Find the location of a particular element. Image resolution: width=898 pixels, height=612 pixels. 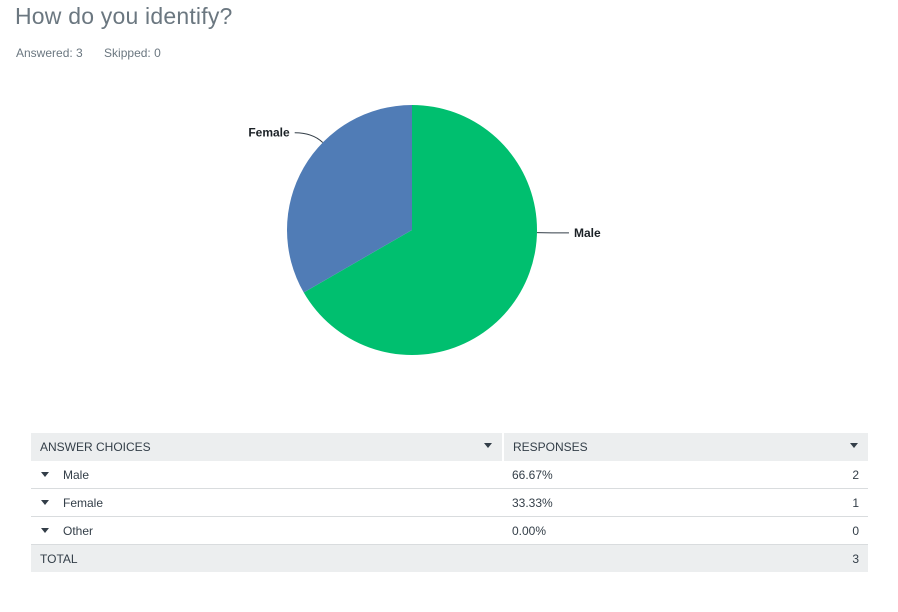

table-row: Female 33.33% 1 is located at coordinates (449, 502).